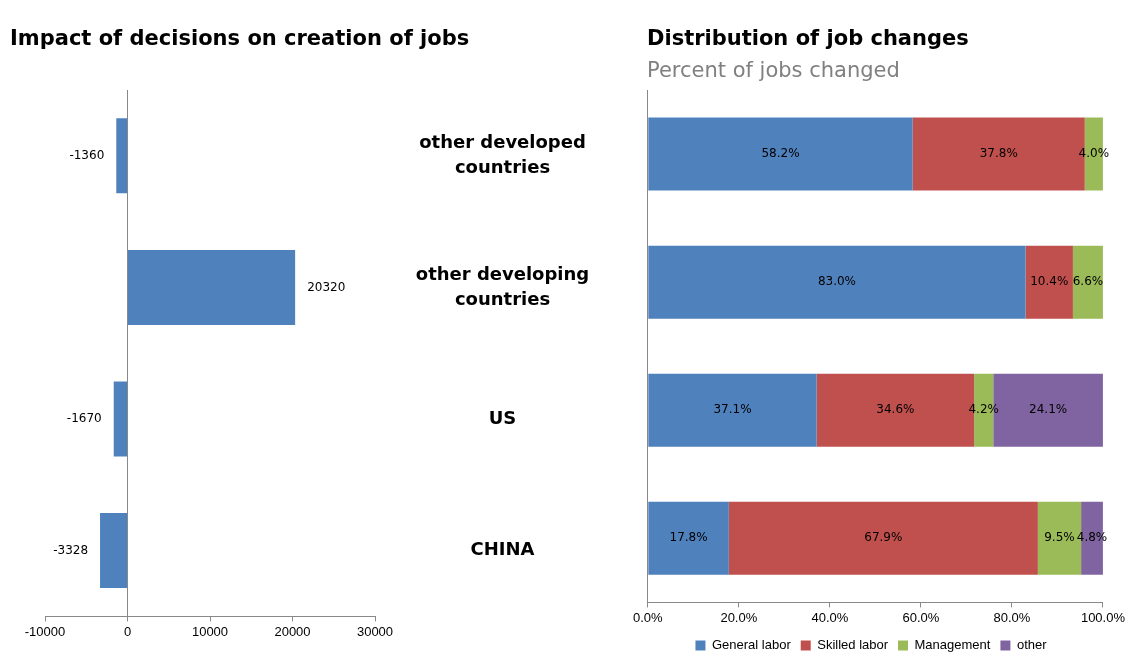  I want to click on data-label: 9.5%, so click(1059, 537).